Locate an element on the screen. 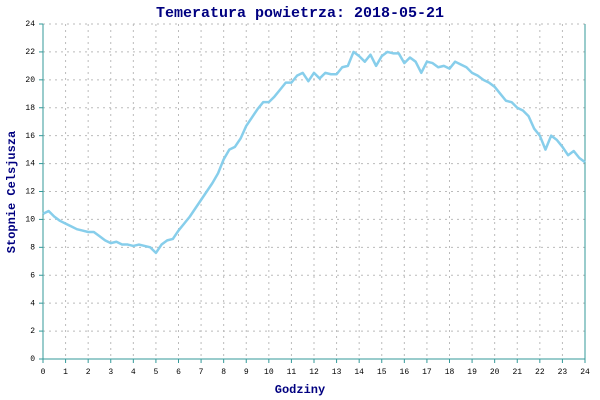 The height and width of the screenshot is (400, 600). x-tick-label: 19 is located at coordinates (472, 372).